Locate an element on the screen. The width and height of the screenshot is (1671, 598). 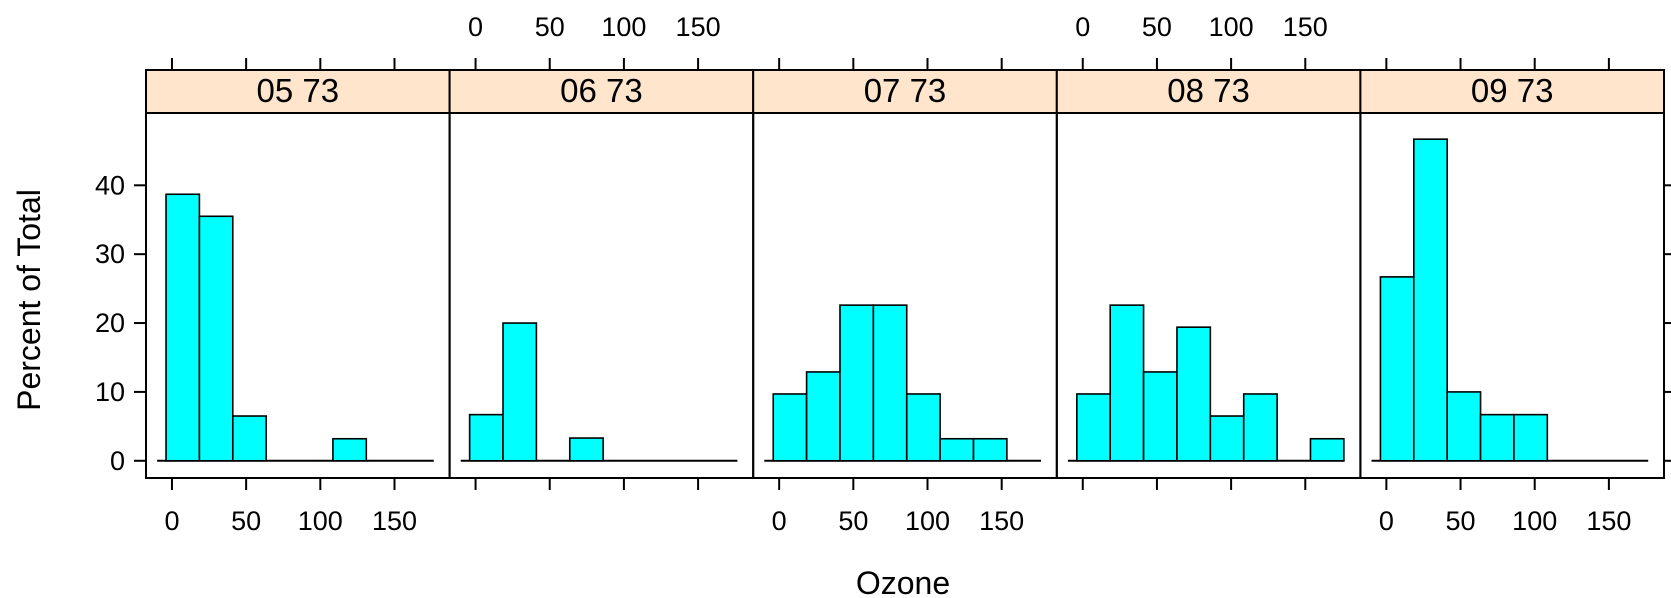
strip-label: 09 73 is located at coordinates (1512, 90).